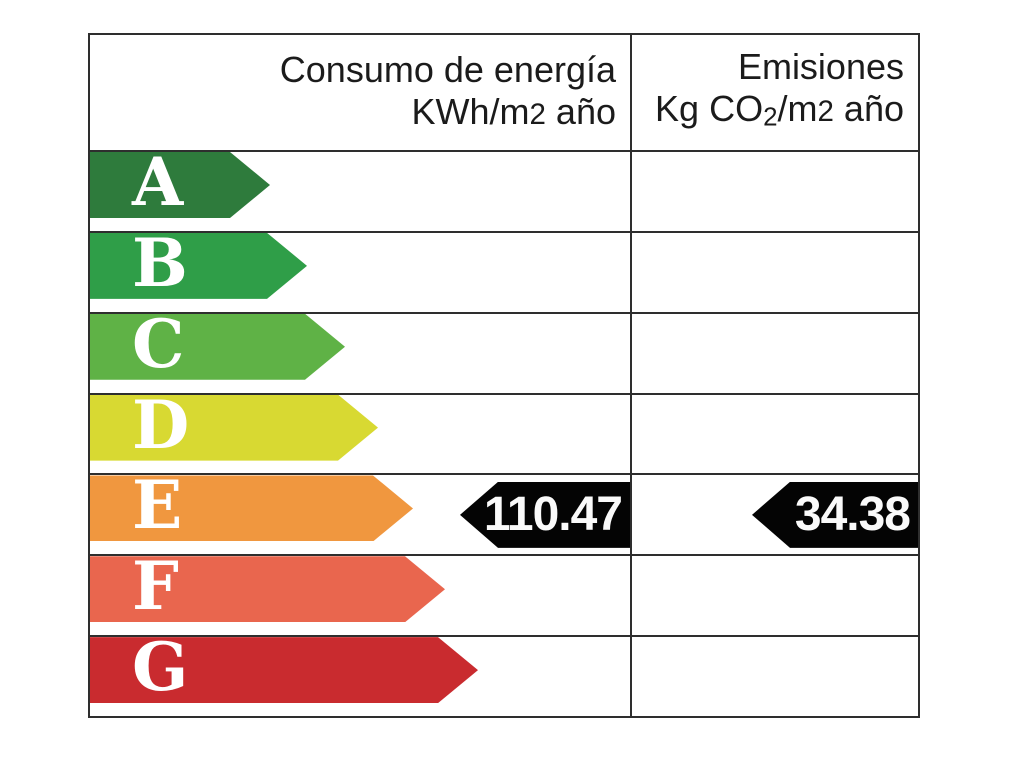 This screenshot has height=765, width=1020. I want to click on consumption-value-tag-text: 110.47, so click(553, 515).